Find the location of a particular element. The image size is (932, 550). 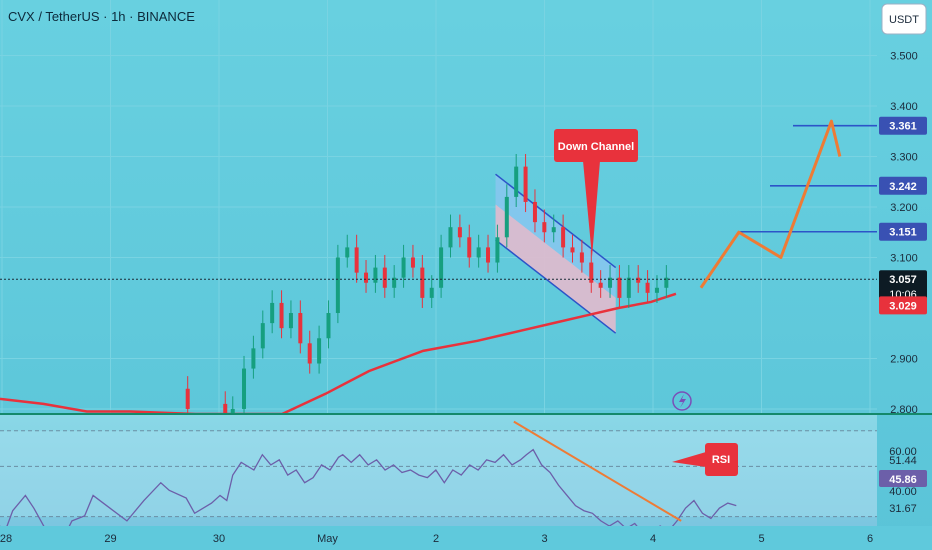

time-tick-label: 4 is located at coordinates (653, 539).